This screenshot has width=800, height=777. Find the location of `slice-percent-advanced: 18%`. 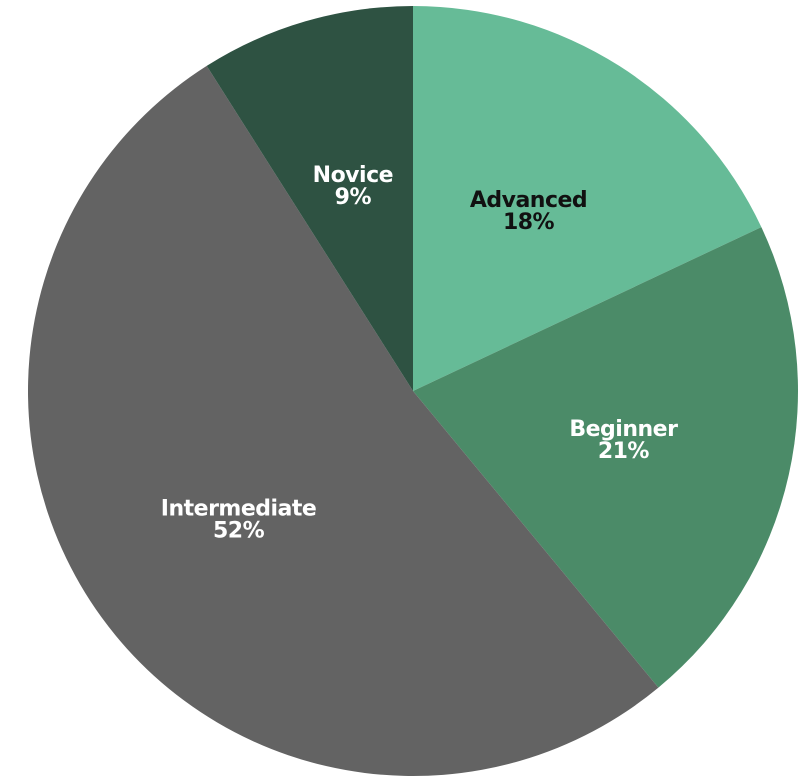

slice-percent-advanced: 18% is located at coordinates (529, 222).